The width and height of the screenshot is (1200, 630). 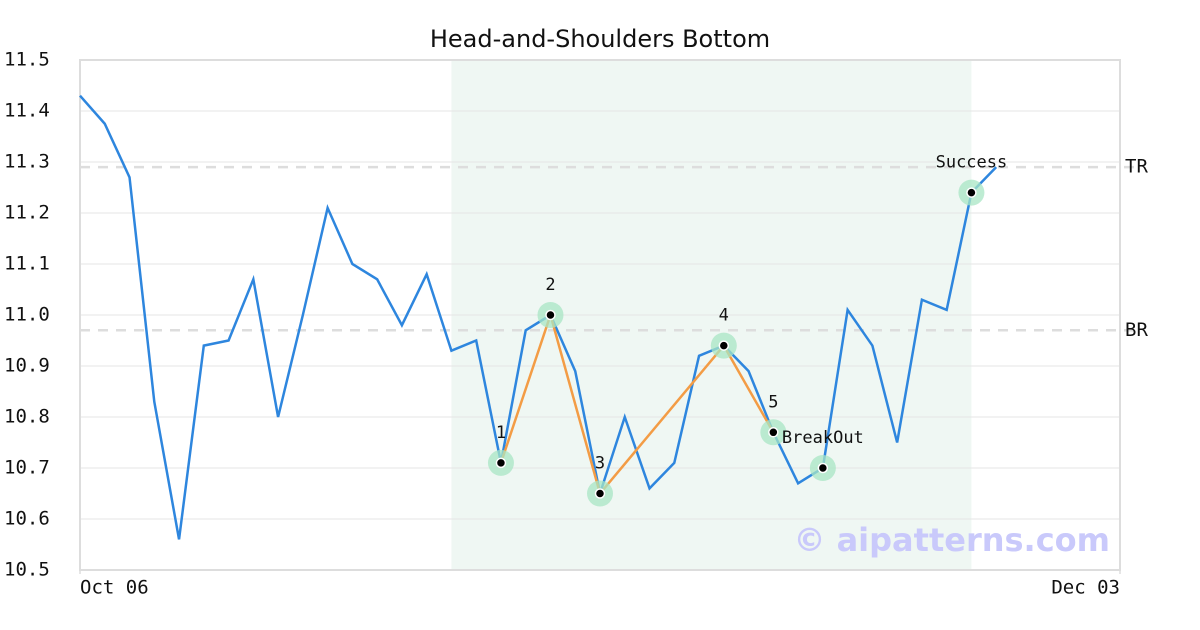 I want to click on chart-title: Head-and-Shoulders Bottom, so click(x=600, y=39).